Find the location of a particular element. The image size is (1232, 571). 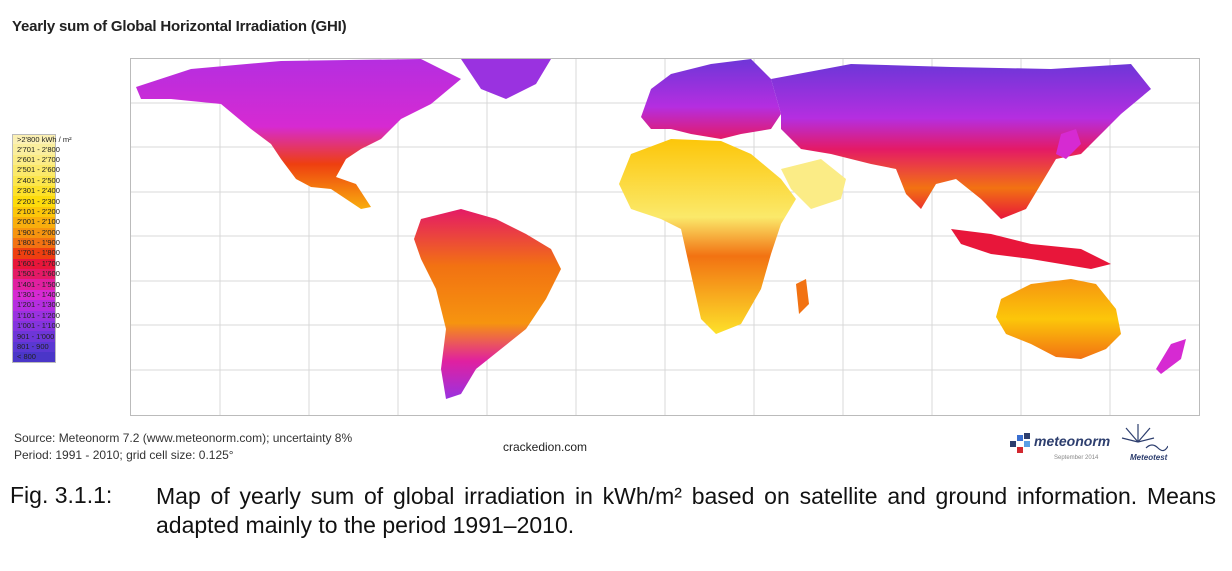

meteotest-logo: Meteotest is located at coordinates (1148, 443).